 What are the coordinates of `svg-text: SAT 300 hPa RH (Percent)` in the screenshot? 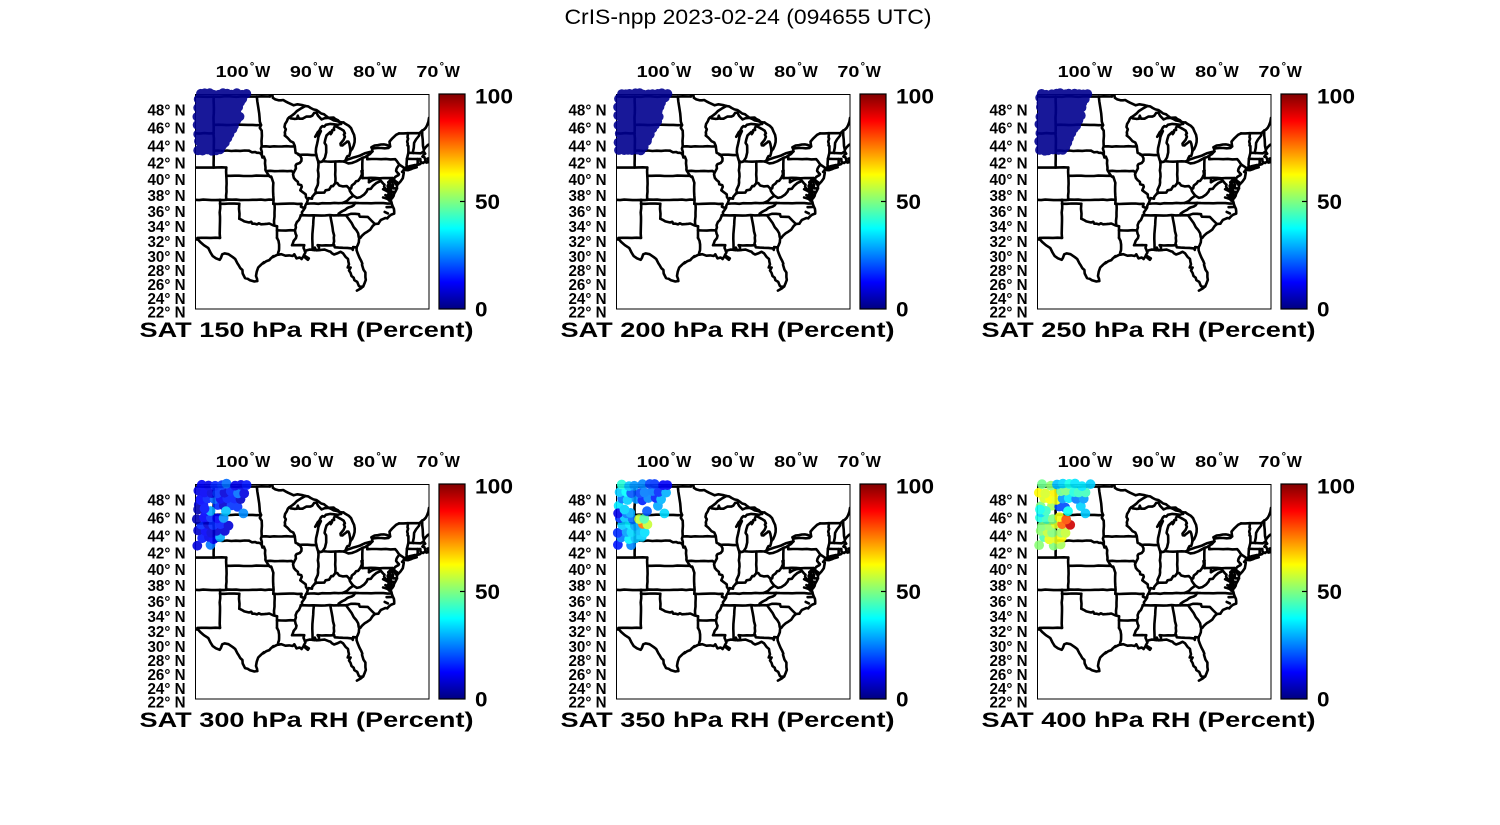 It's located at (307, 720).